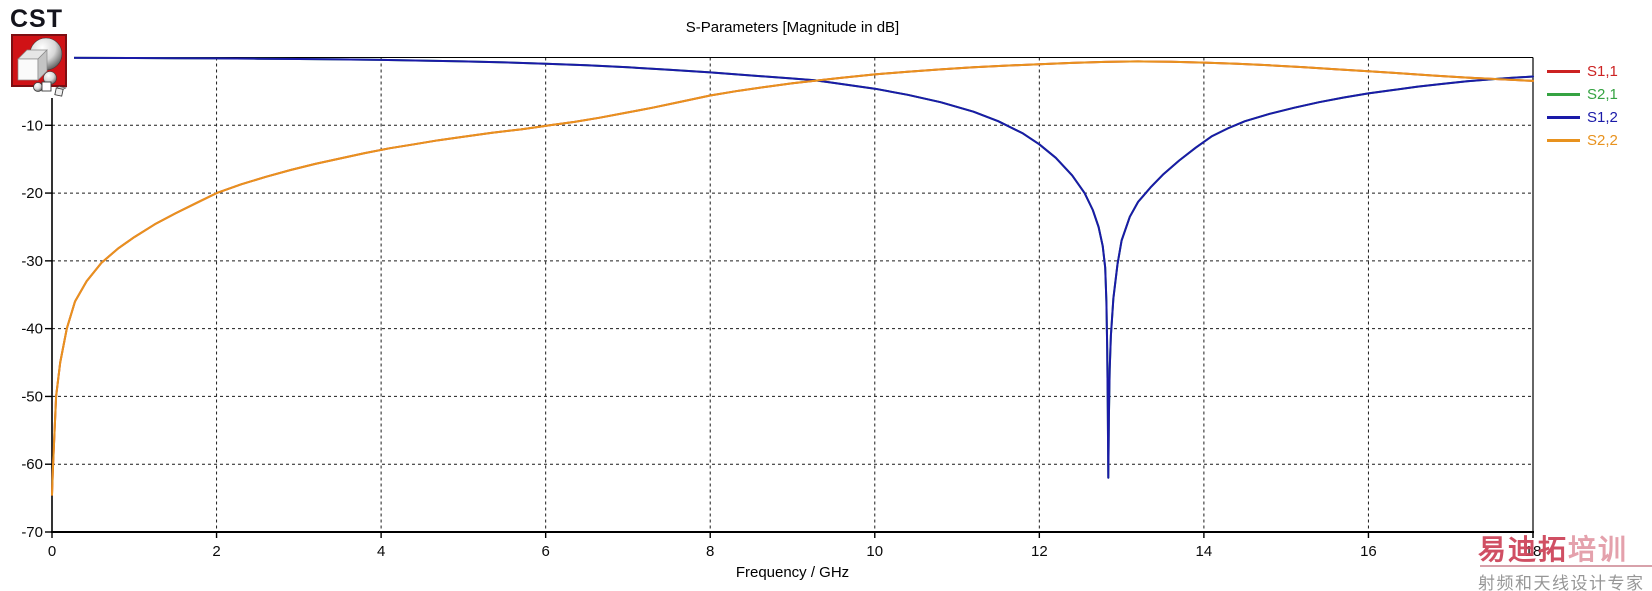  Describe the element at coordinates (1582, 117) in the screenshot. I see `legend-item-S1-2: S1,2` at that location.